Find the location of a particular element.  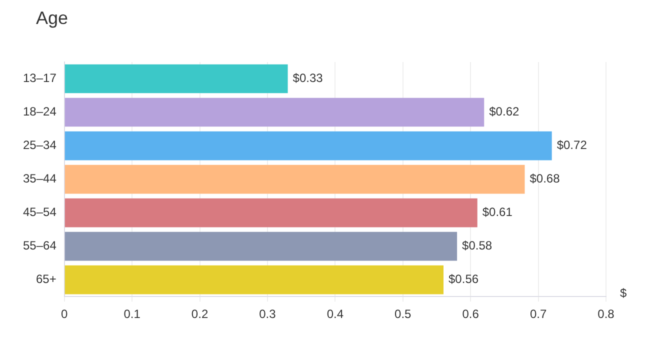

x-tick-label: 0.2 is located at coordinates (199, 314).